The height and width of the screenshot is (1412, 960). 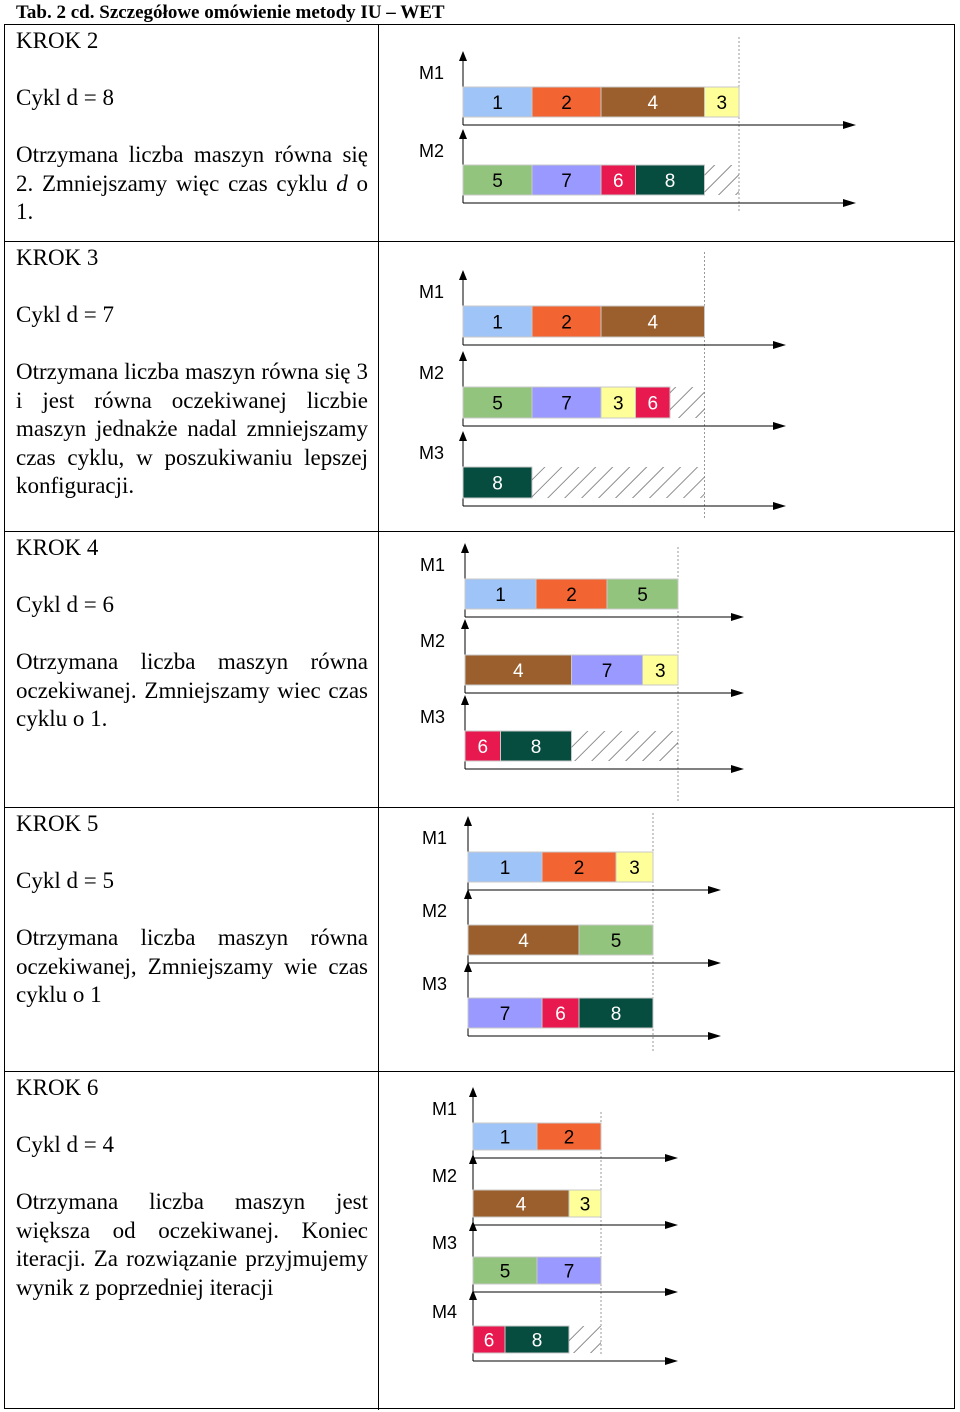 I want to click on cycle-value: Cykl d = 6, so click(x=65, y=604).